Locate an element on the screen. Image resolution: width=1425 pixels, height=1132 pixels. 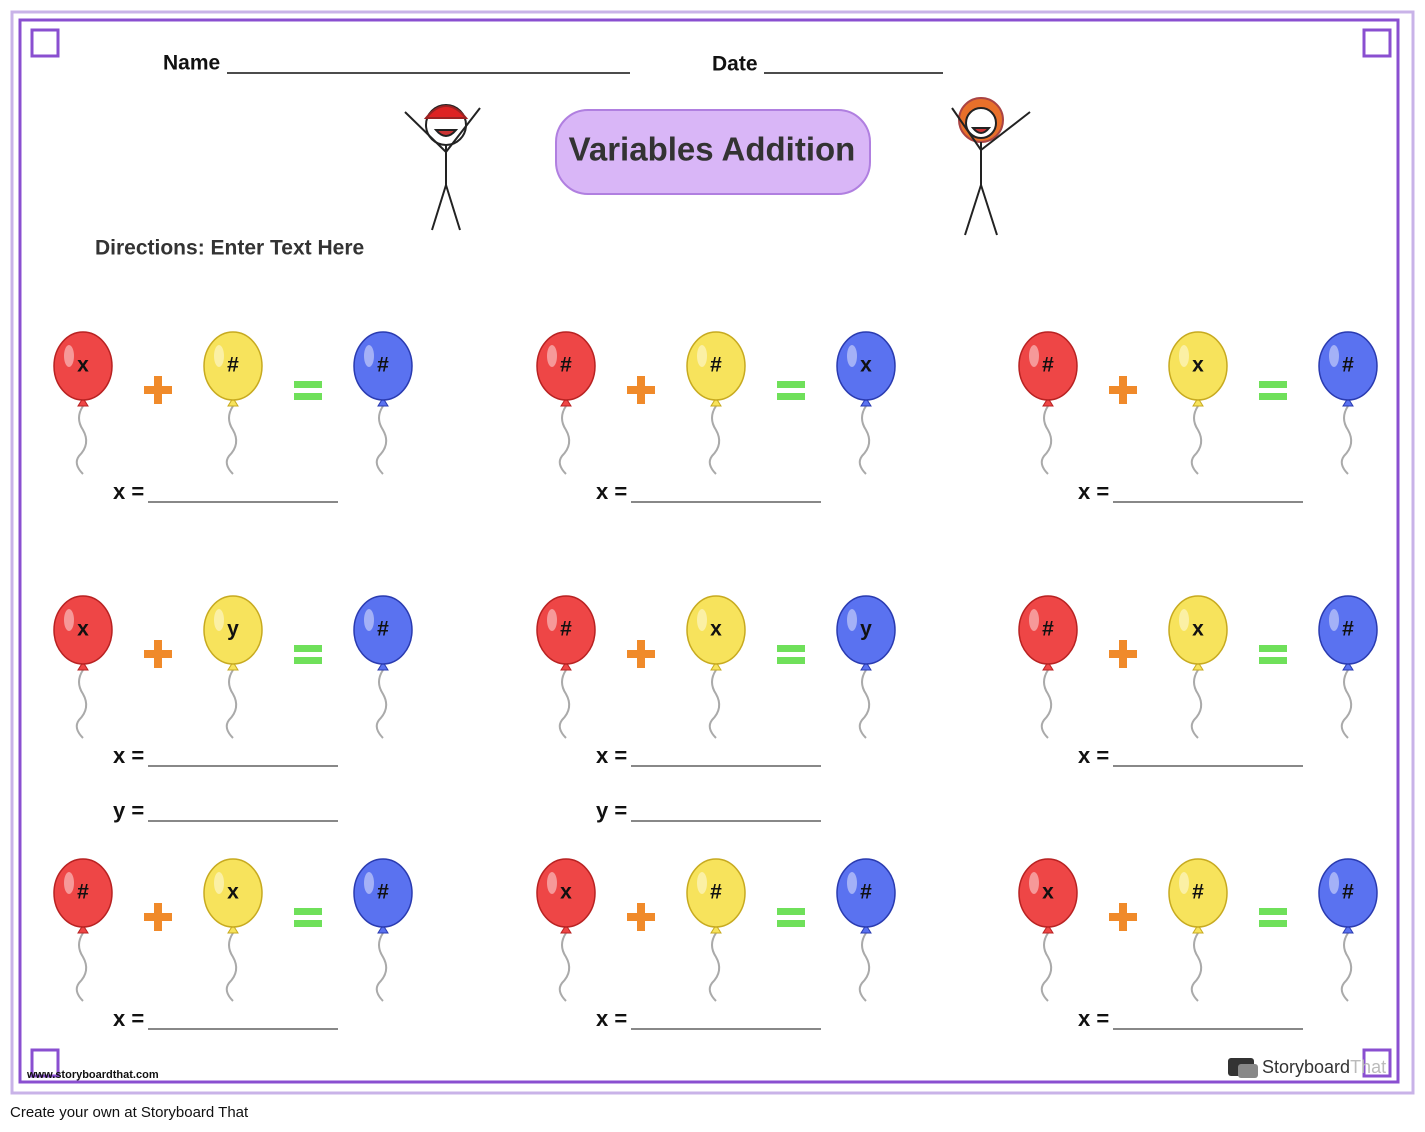
problem: x # # x = is located at coordinates (716, 944).